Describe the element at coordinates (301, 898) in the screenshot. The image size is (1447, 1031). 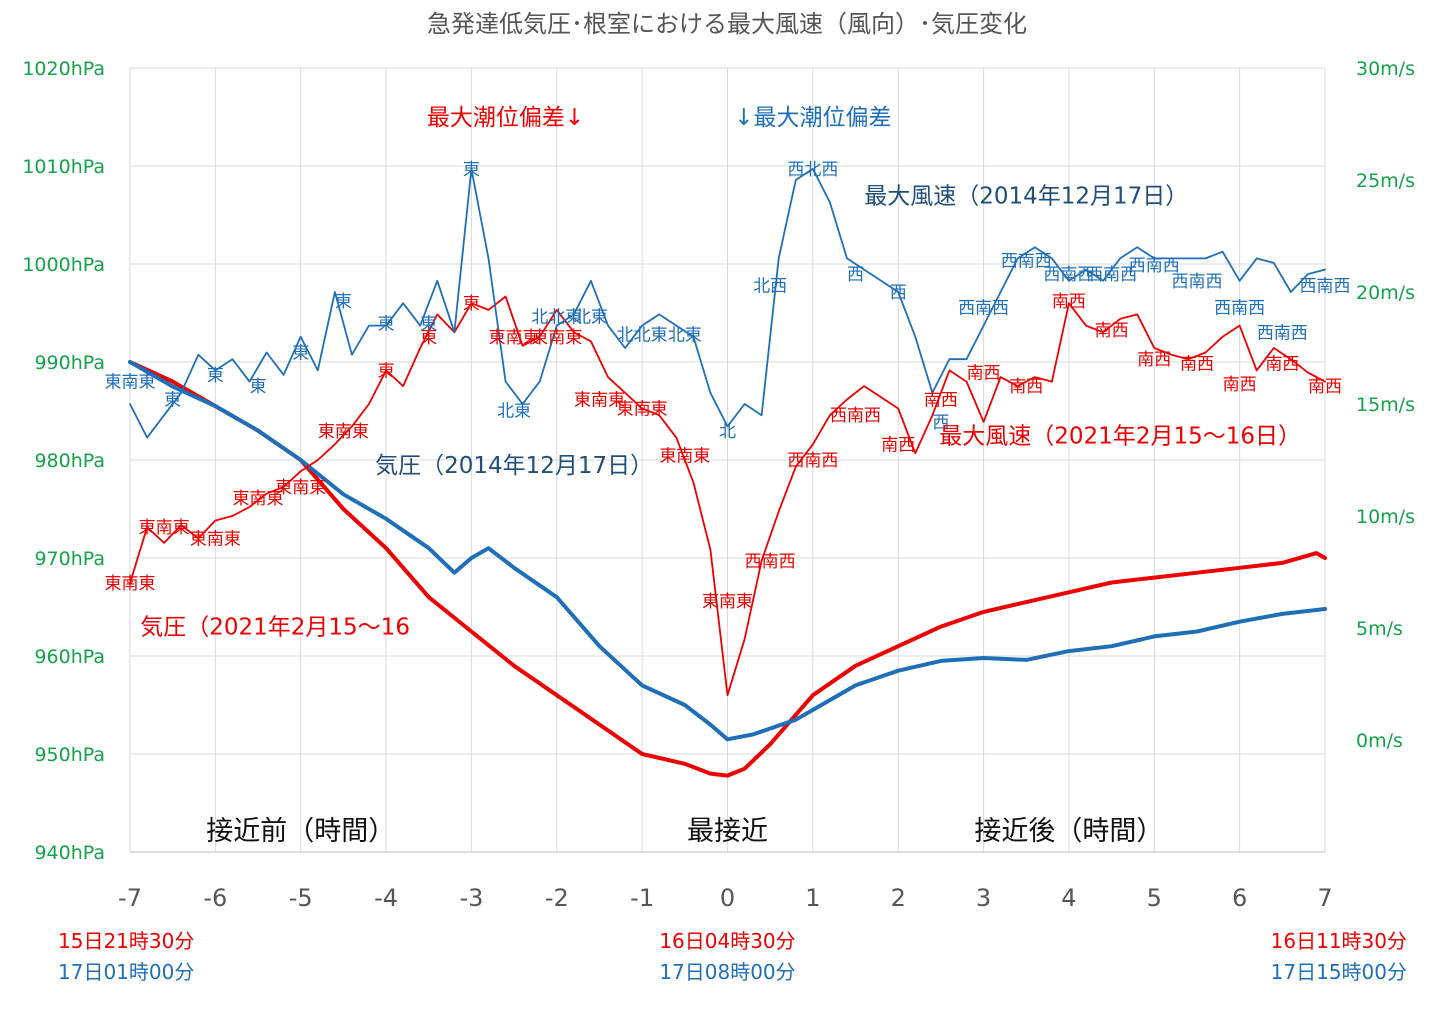
I see `x-tick-label: -5` at that location.